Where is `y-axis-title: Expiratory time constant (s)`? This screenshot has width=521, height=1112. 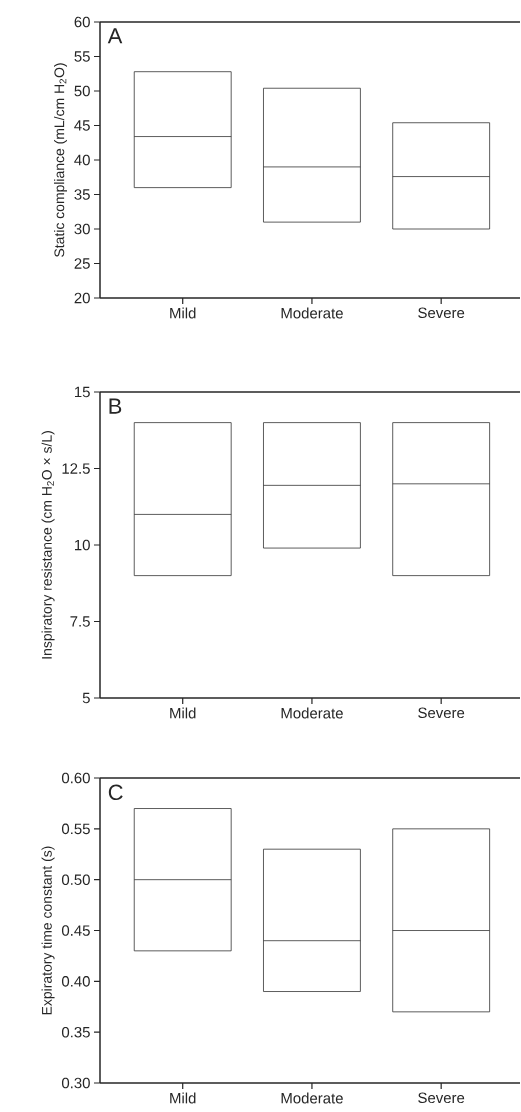
y-axis-title: Expiratory time constant (s) is located at coordinates (48, 930).